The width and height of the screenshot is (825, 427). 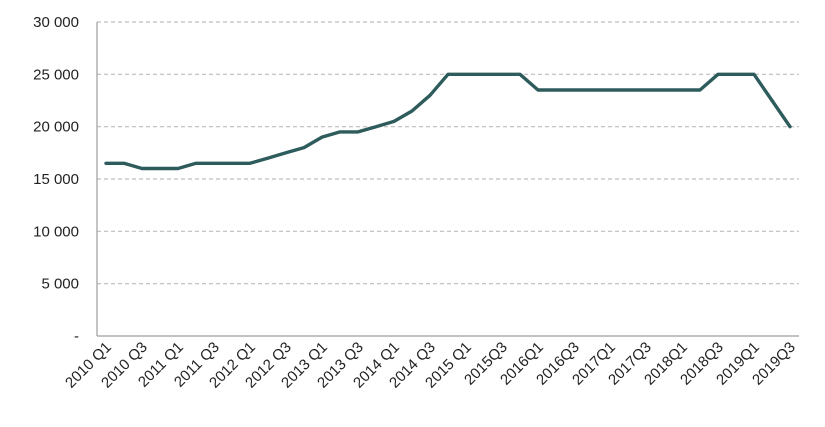 I want to click on y-tick-label: 20 000, so click(x=56, y=127).